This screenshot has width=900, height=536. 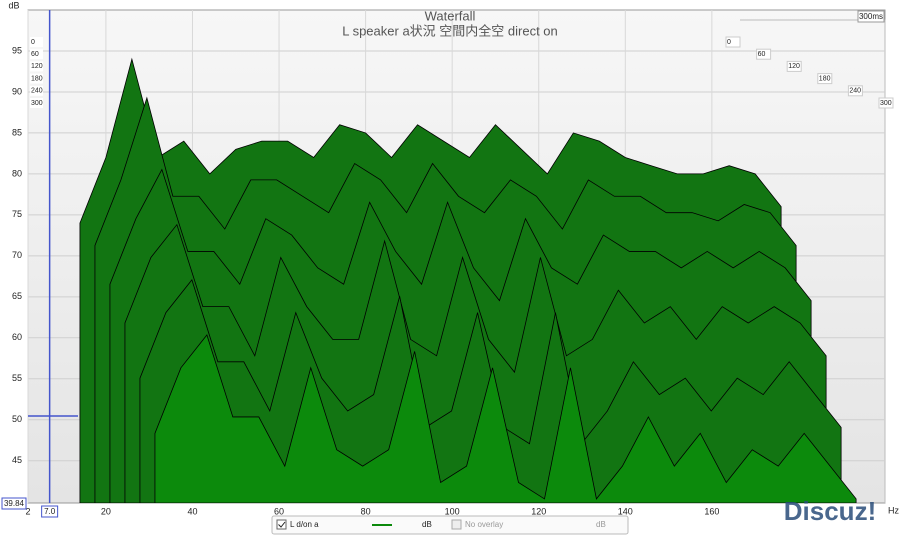 I want to click on legend-unit: dB, so click(x=427, y=524).